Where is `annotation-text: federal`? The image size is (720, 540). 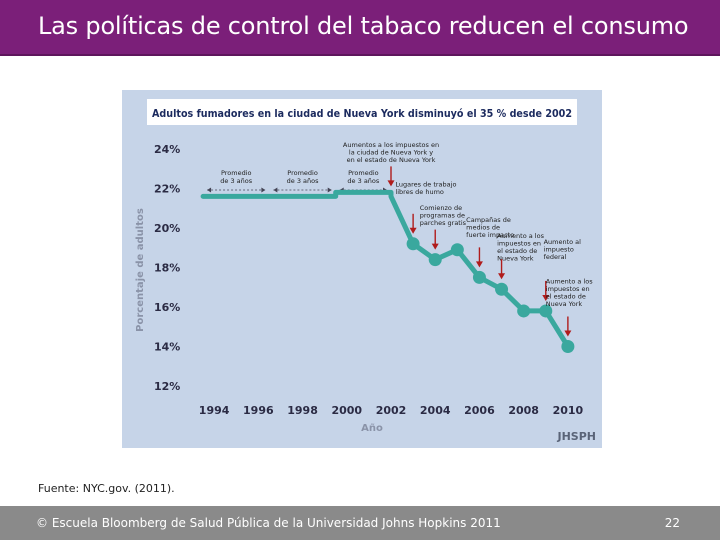
annotation-text: federal is located at coordinates (555, 257).